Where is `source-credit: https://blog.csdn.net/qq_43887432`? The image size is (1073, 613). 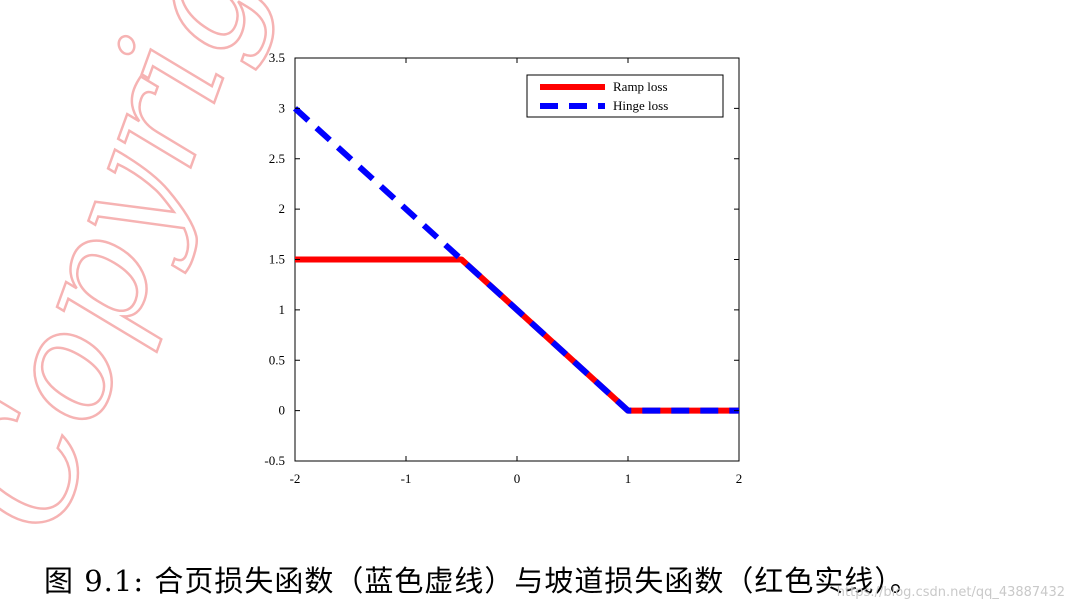
source-credit: https://blog.csdn.net/qq_43887432 is located at coordinates (950, 592).